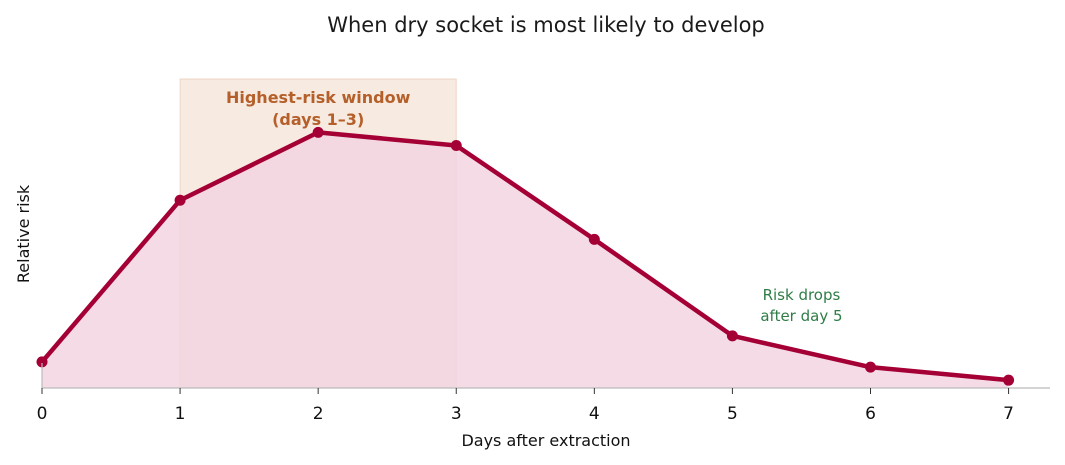 The width and height of the screenshot is (1065, 465). What do you see at coordinates (870, 414) in the screenshot?
I see `x-tick-label-6: 6` at bounding box center [870, 414].